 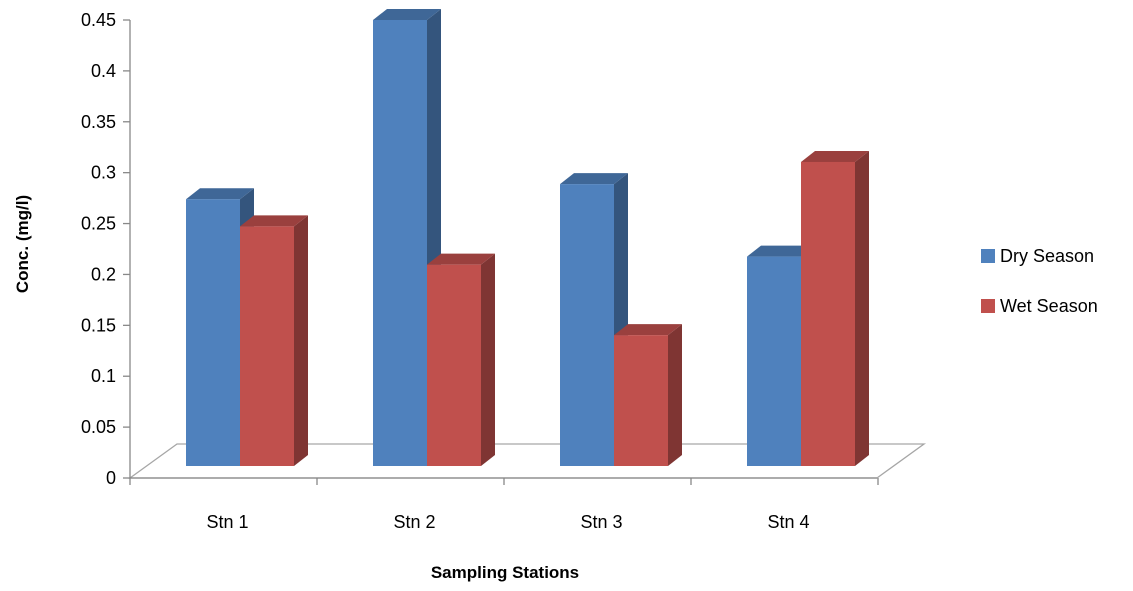 What do you see at coordinates (103, 71) in the screenshot?
I see `y-tick-label: 0.4` at bounding box center [103, 71].